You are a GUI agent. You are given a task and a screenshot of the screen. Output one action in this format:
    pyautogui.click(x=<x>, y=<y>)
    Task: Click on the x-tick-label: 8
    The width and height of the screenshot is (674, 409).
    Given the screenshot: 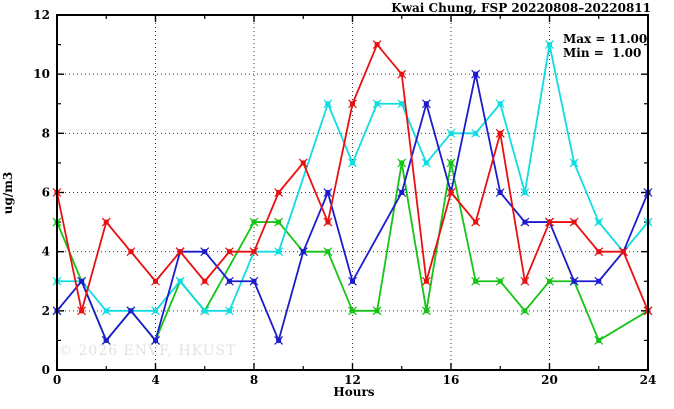 What is the action you would take?
    pyautogui.click(x=254, y=380)
    